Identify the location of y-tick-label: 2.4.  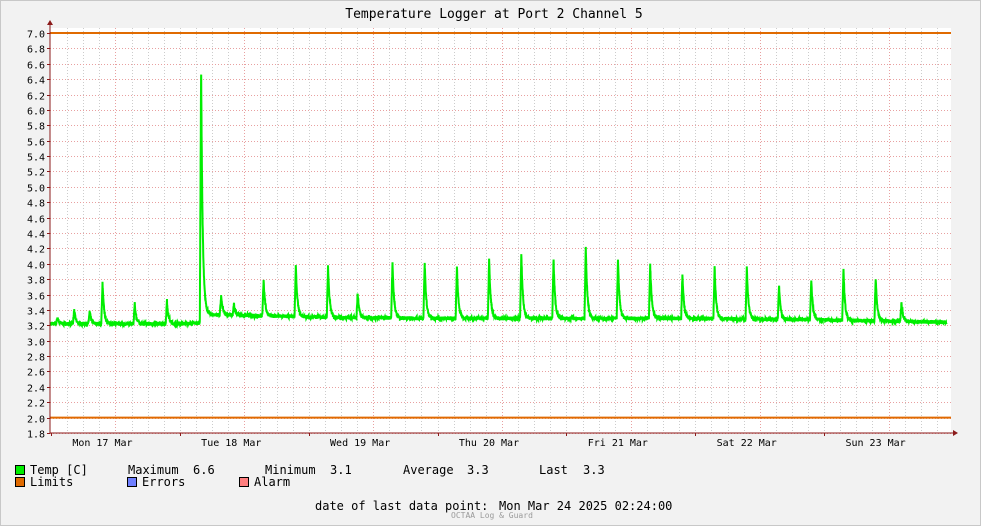
(36, 389).